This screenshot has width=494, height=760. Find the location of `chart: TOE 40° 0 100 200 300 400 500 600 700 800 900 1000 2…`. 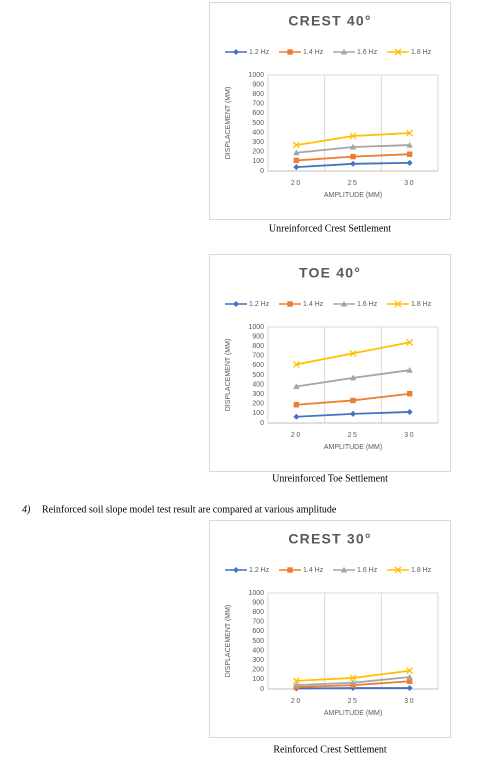

chart: TOE 40° 0 100 200 300 400 500 600 700 800 900 1000 2… is located at coordinates (330, 363).